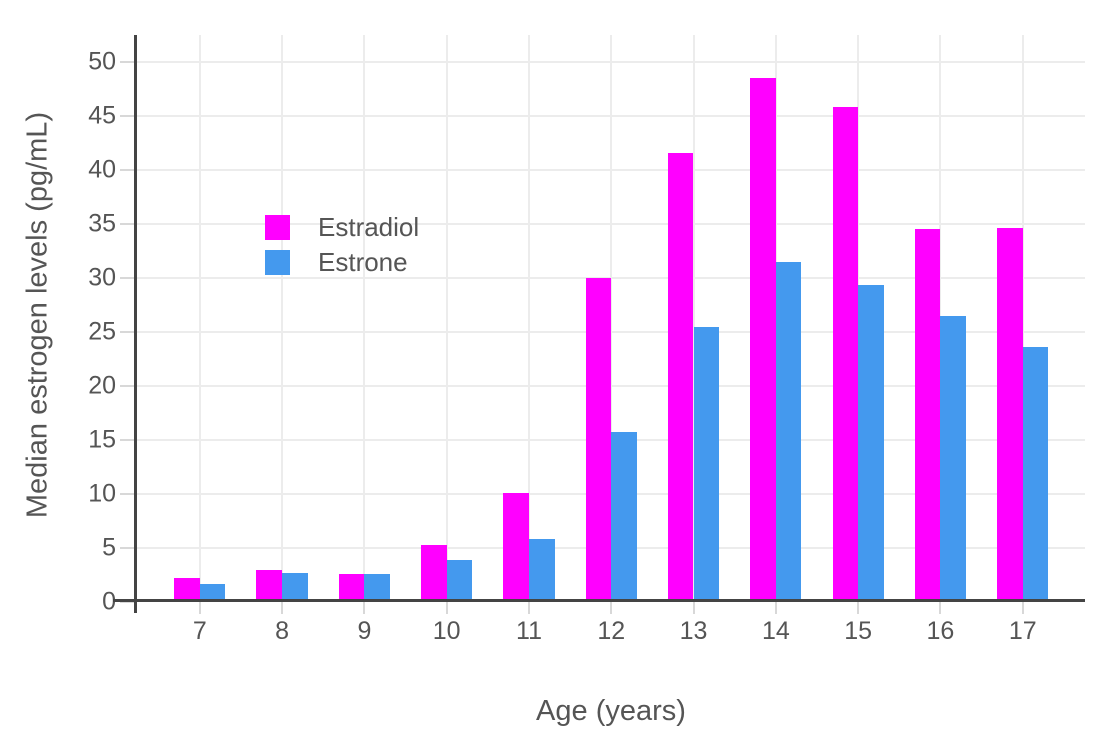 The image size is (1112, 748). What do you see at coordinates (277, 262) in the screenshot?
I see `legend-swatch-estrone` at bounding box center [277, 262].